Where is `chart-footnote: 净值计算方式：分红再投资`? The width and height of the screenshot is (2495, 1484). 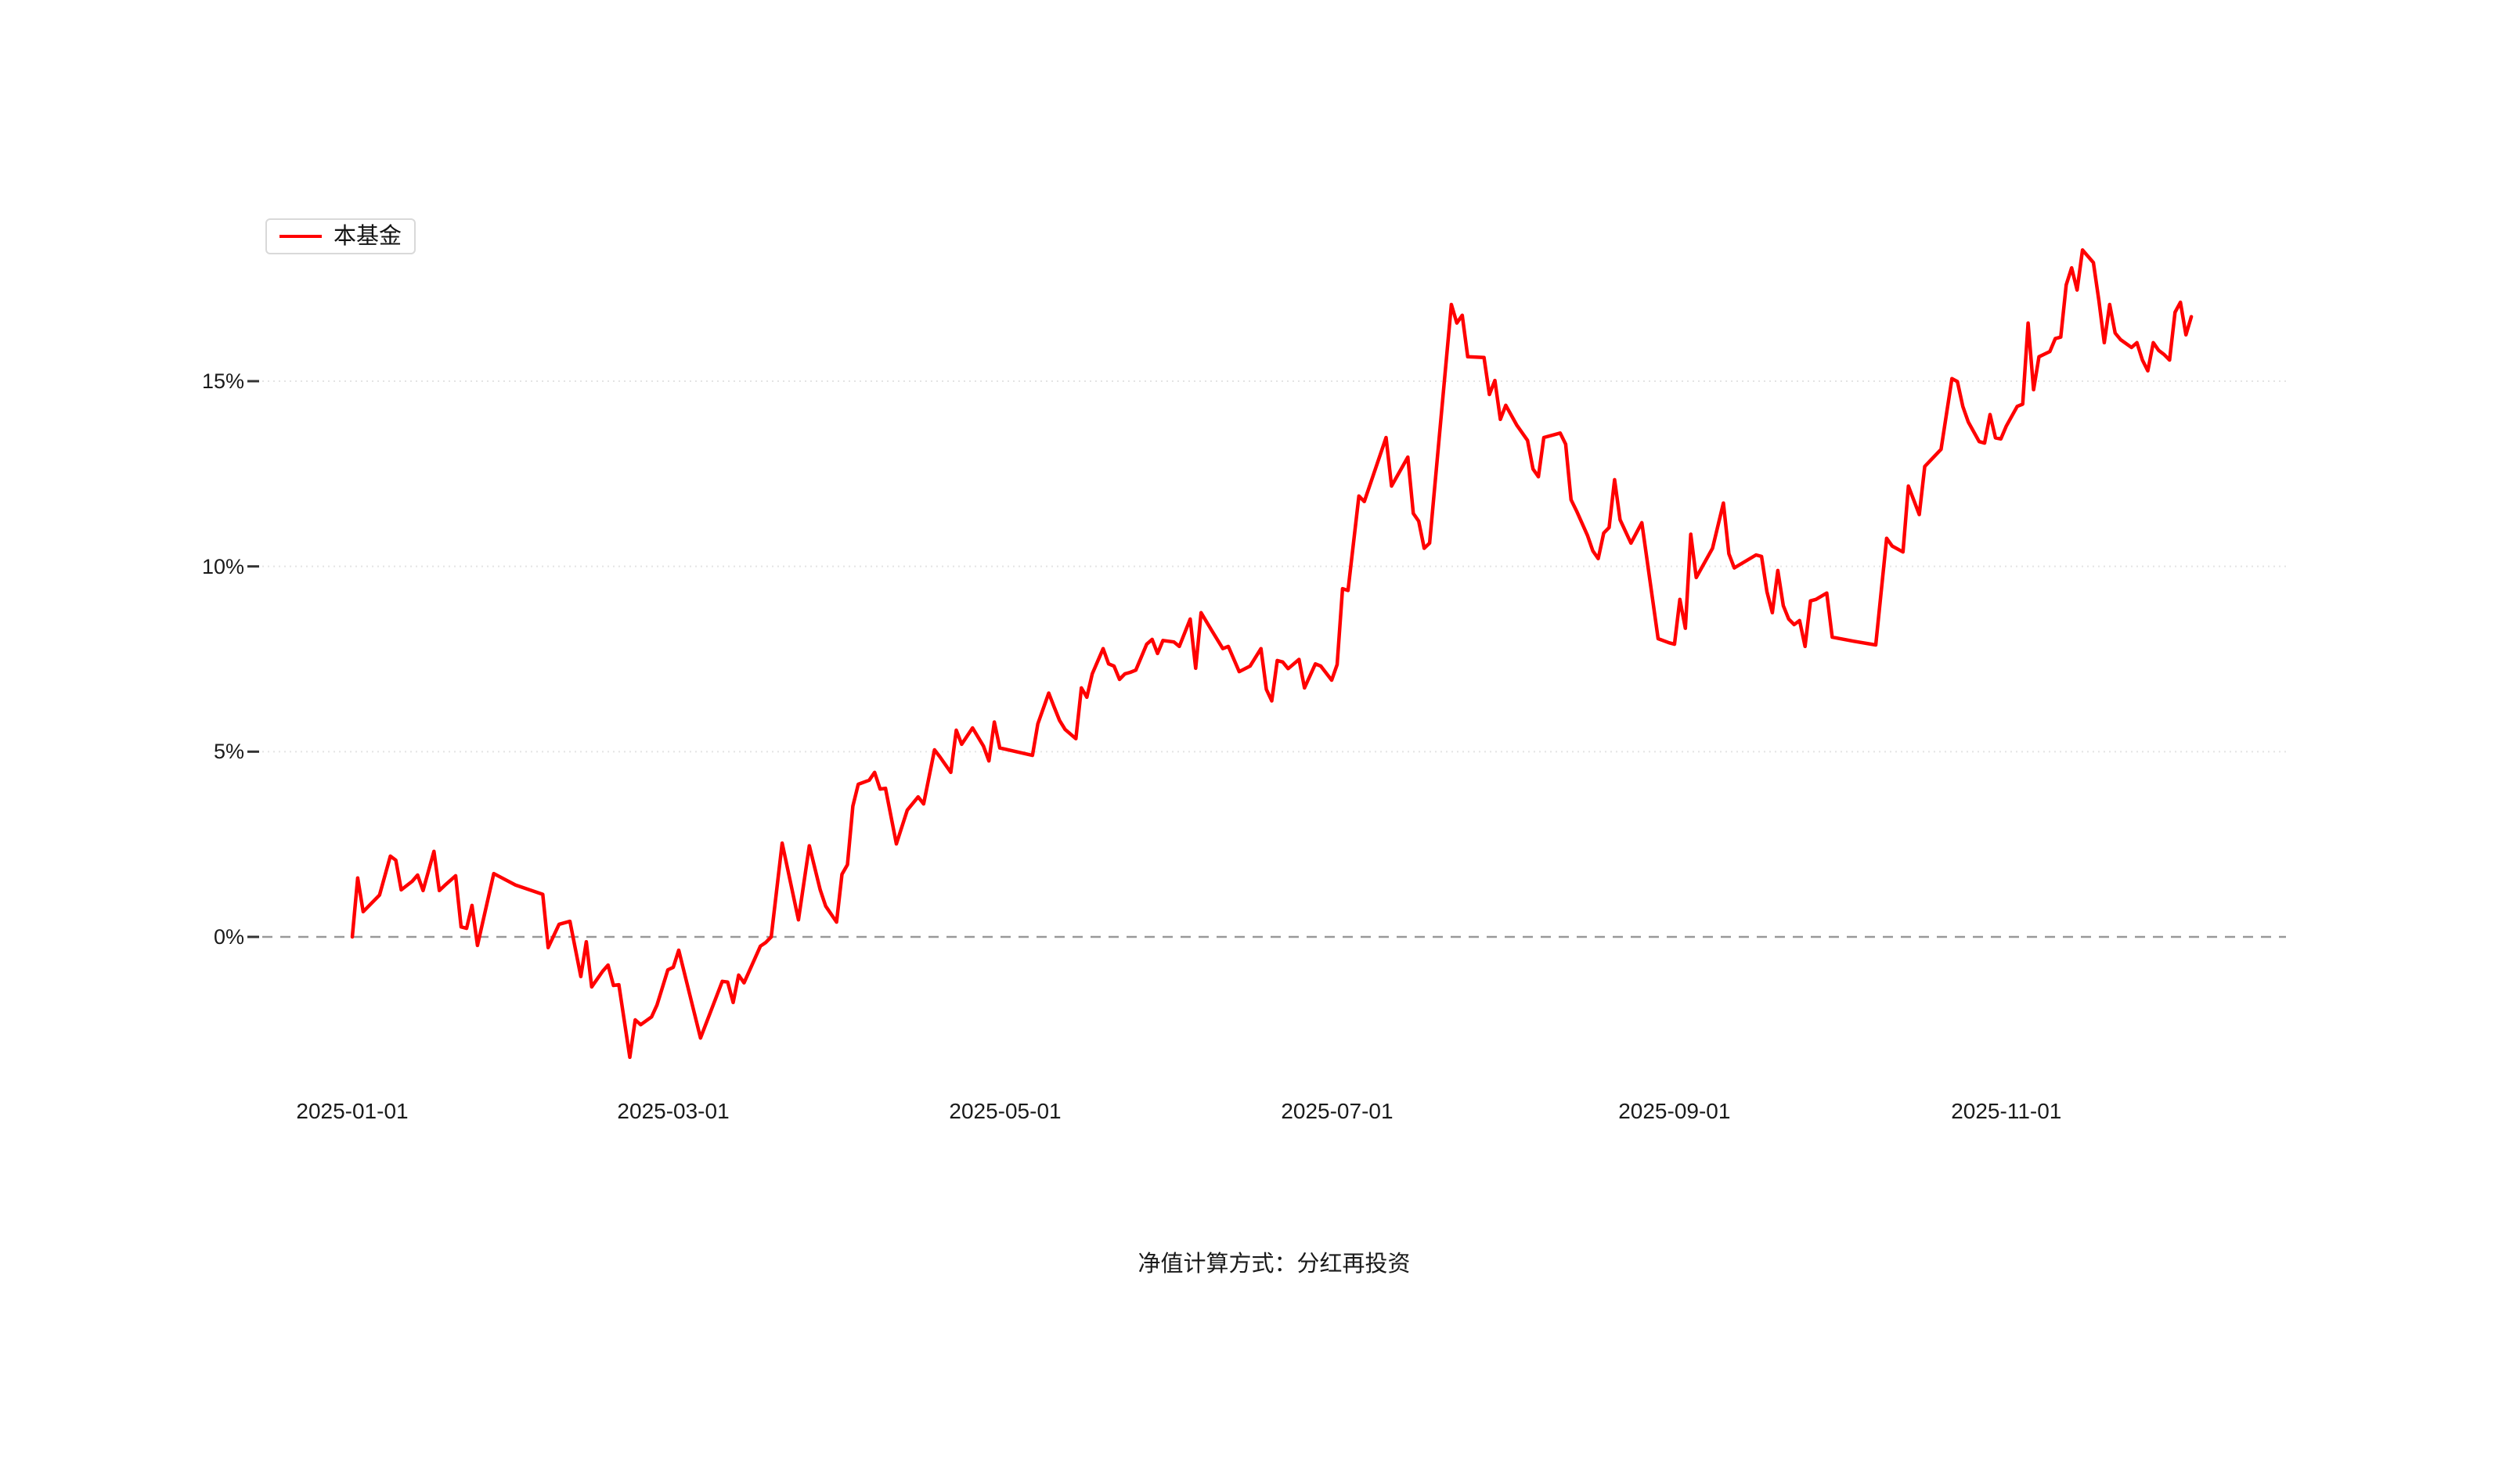
chart-footnote: 净值计算方式：分红再投资 is located at coordinates (1275, 1264).